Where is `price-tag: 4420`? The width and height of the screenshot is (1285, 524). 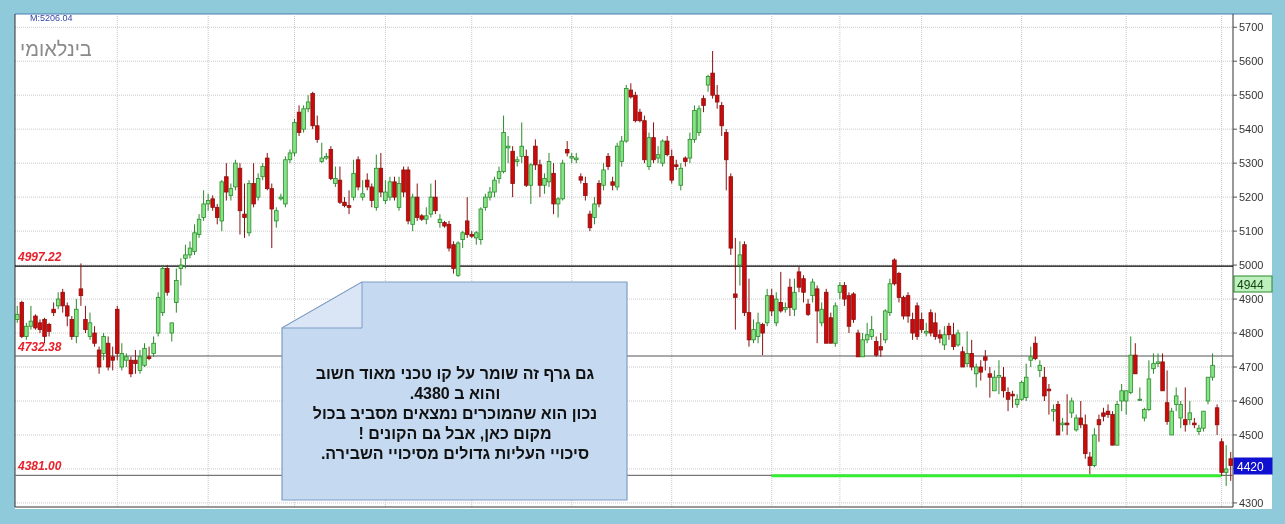
price-tag: 4420 is located at coordinates (1253, 466).